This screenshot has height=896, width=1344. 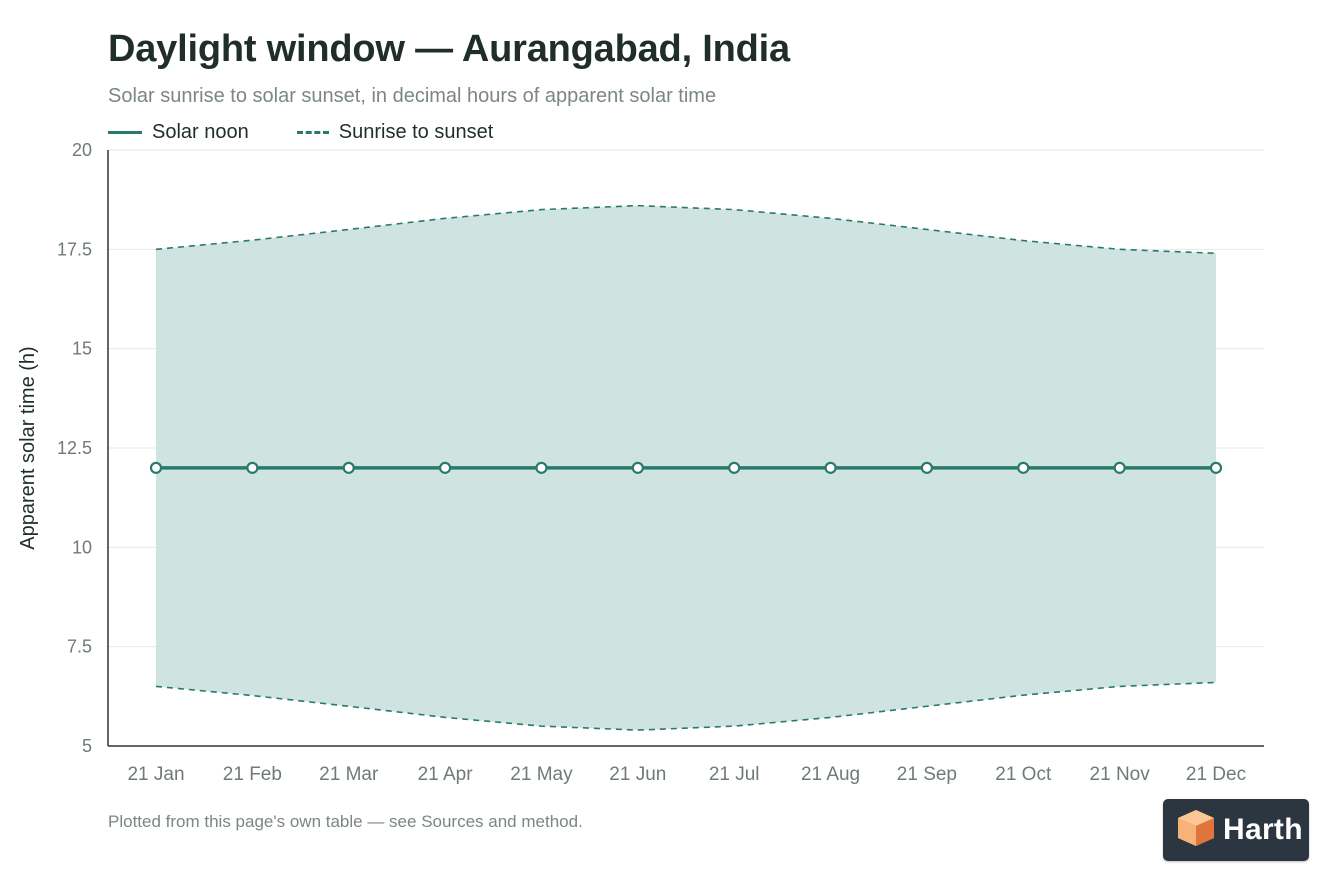 I want to click on legend: Solar noon Sunrise to sunset, so click(x=324, y=132).